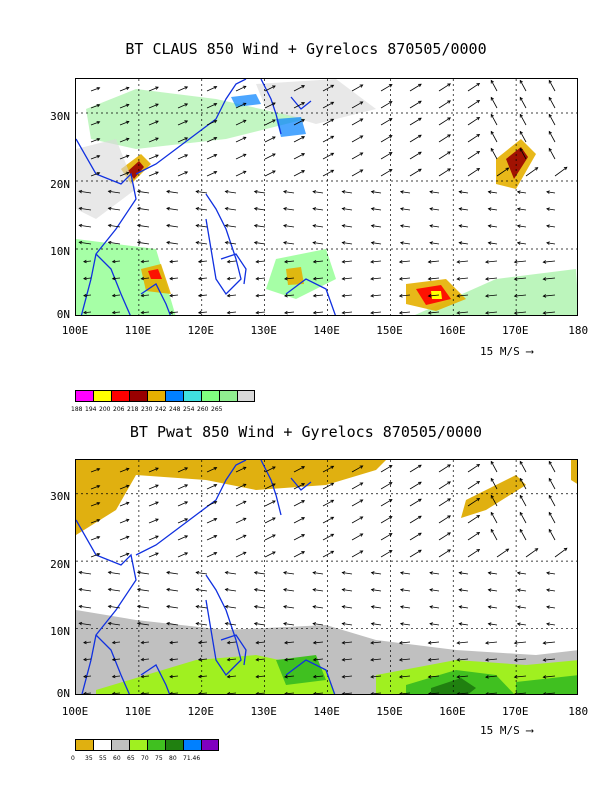  I want to click on panel2-colorbar, so click(147, 745).